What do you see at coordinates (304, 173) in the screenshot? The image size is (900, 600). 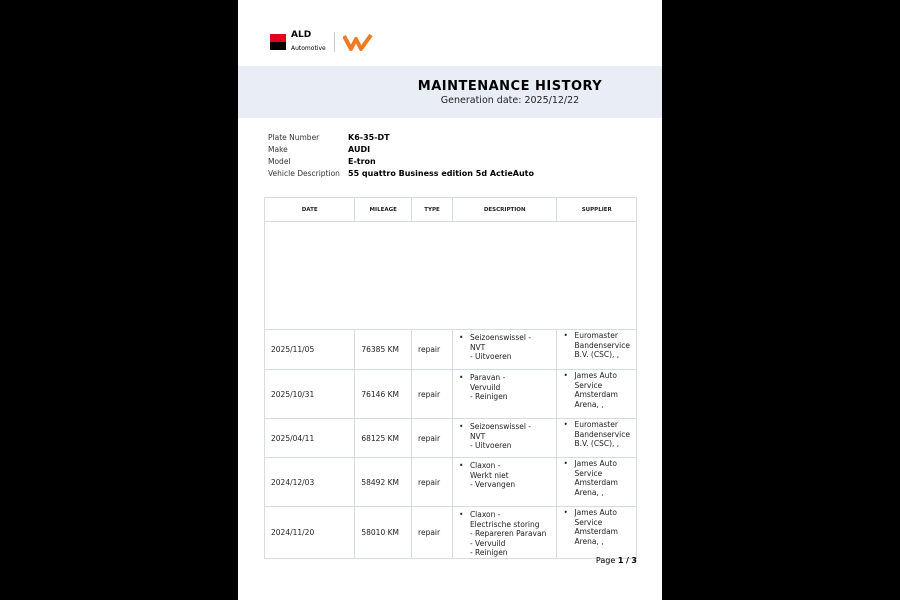 I see `info-label: Vehicle Description` at bounding box center [304, 173].